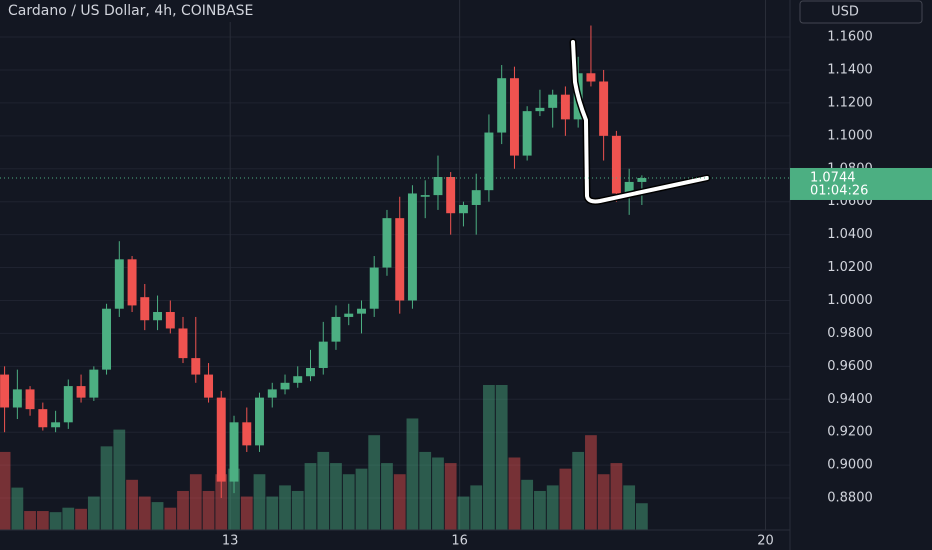 The image size is (932, 550). What do you see at coordinates (459, 541) in the screenshot?
I see `x-tick-label: 16` at bounding box center [459, 541].